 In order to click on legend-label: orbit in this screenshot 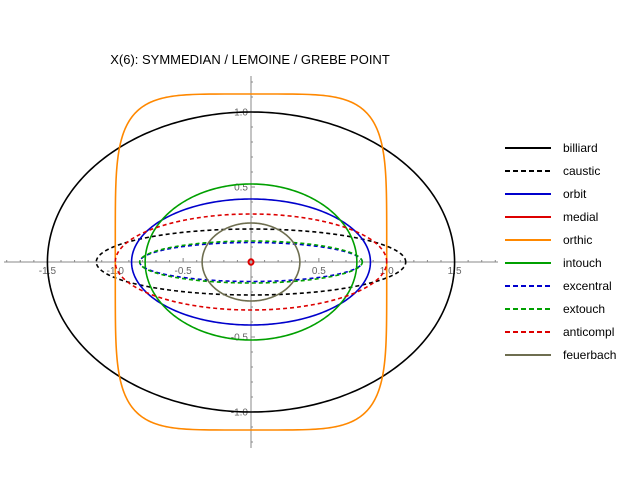, I will do `click(575, 193)`.